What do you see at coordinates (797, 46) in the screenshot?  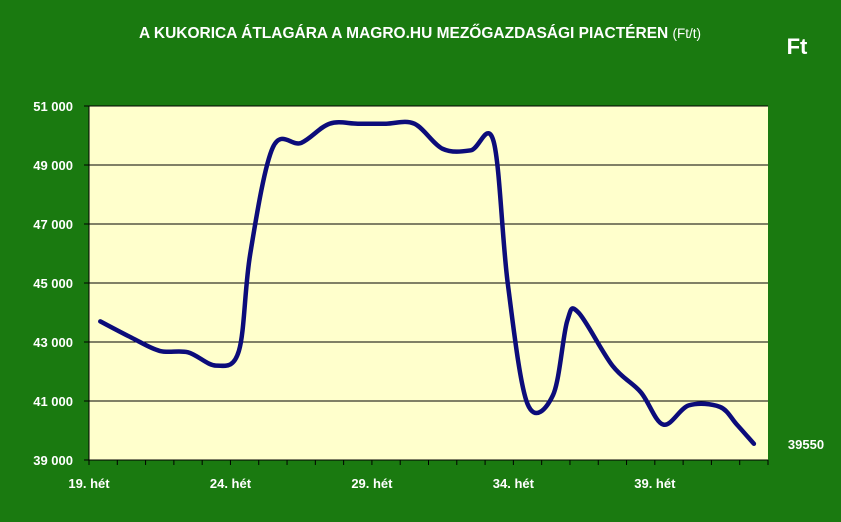 I see `y-axis-label: Ft` at bounding box center [797, 46].